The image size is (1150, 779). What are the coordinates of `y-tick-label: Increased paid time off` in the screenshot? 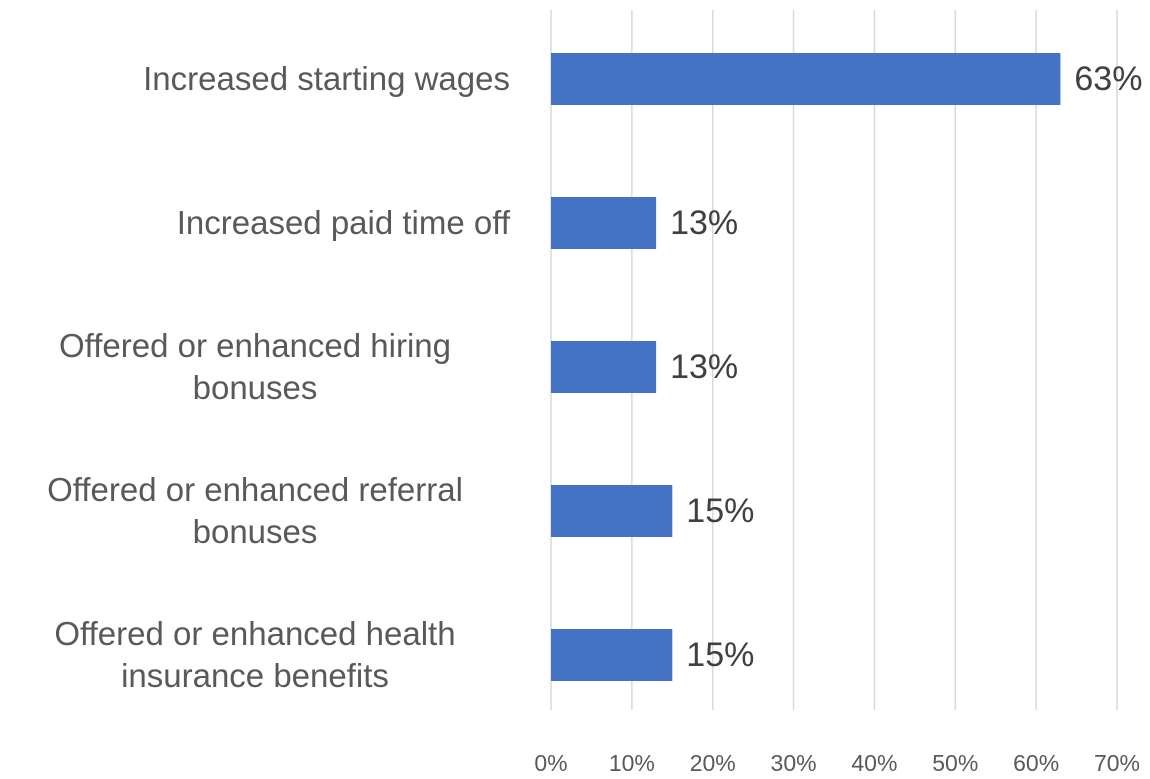 It's located at (343, 222).